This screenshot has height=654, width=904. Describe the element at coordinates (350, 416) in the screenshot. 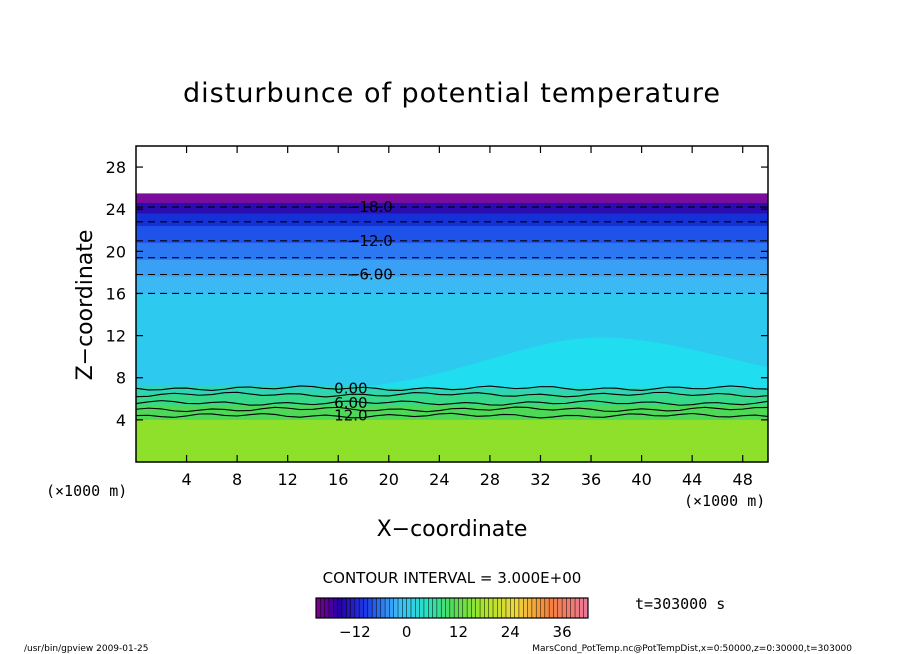

I see `contour-label-5: 12.0` at that location.